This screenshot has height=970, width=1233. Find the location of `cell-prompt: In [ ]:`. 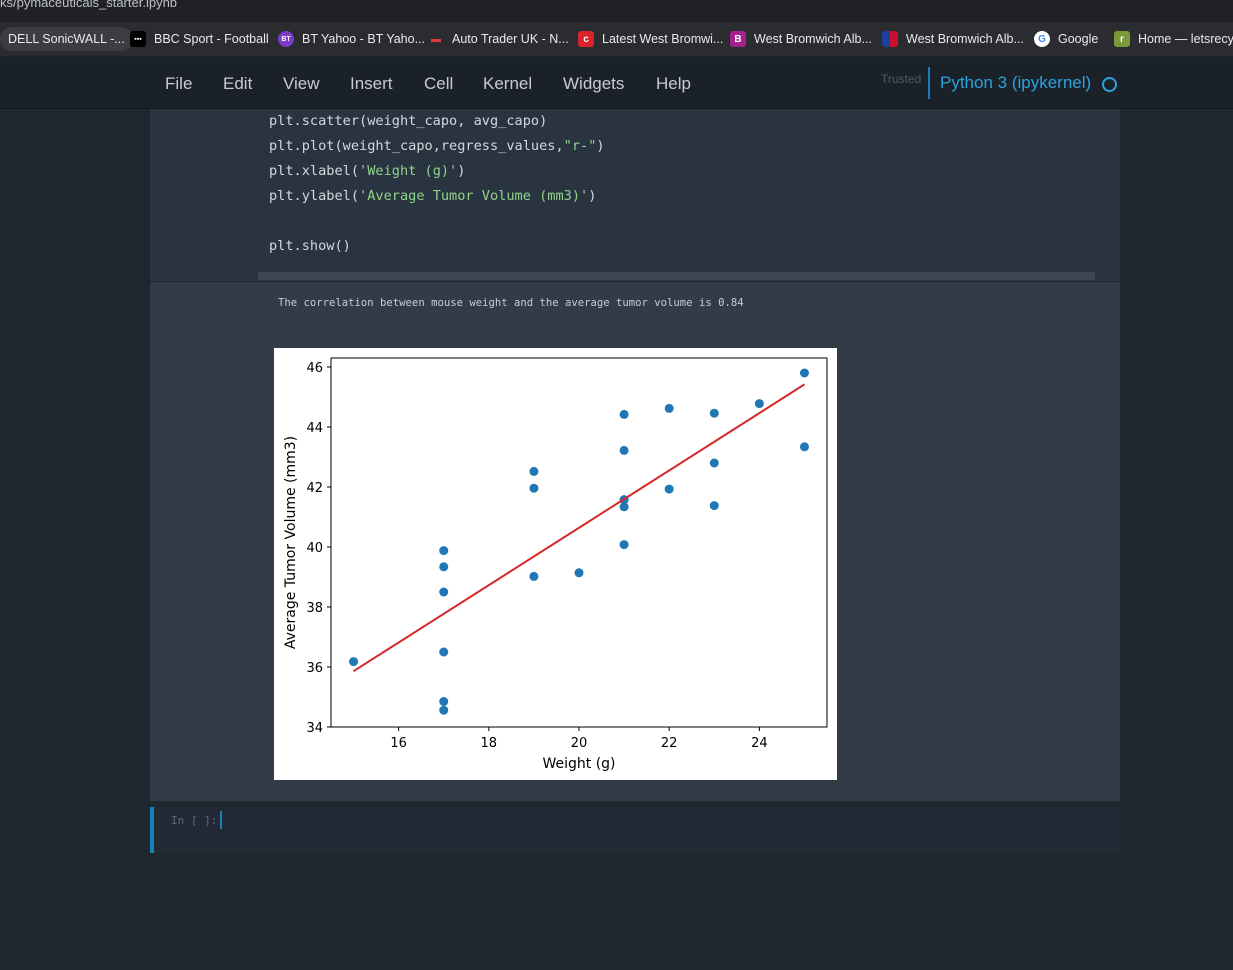

cell-prompt: In [ ]: is located at coordinates (194, 820).